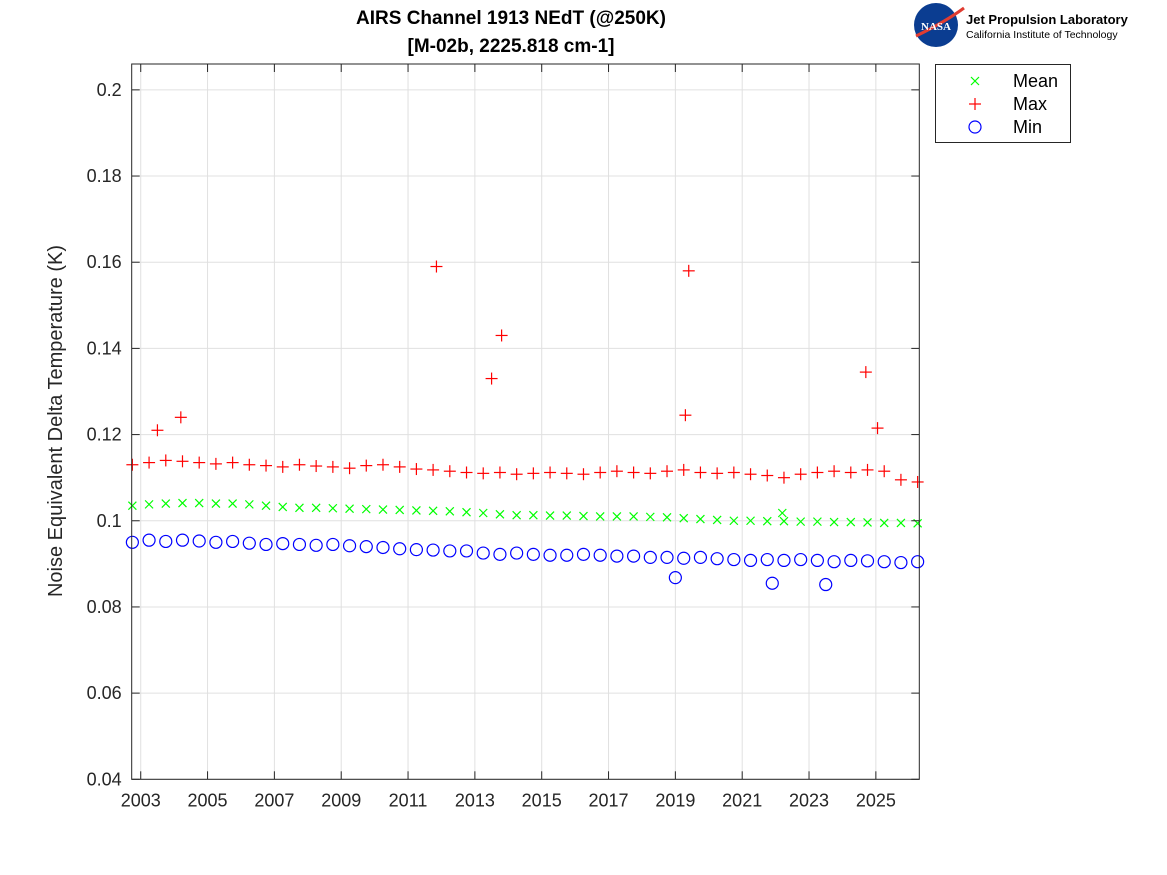 This screenshot has height=875, width=1167. I want to click on y-tick-label: 0.14, so click(104, 348).